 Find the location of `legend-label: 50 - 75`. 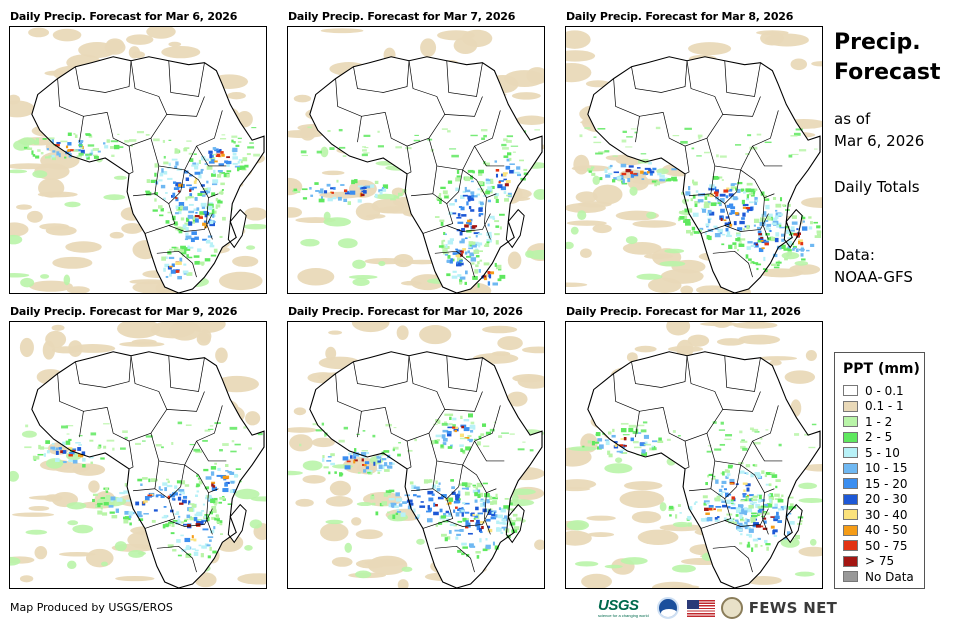

legend-label: 50 - 75 is located at coordinates (886, 545).